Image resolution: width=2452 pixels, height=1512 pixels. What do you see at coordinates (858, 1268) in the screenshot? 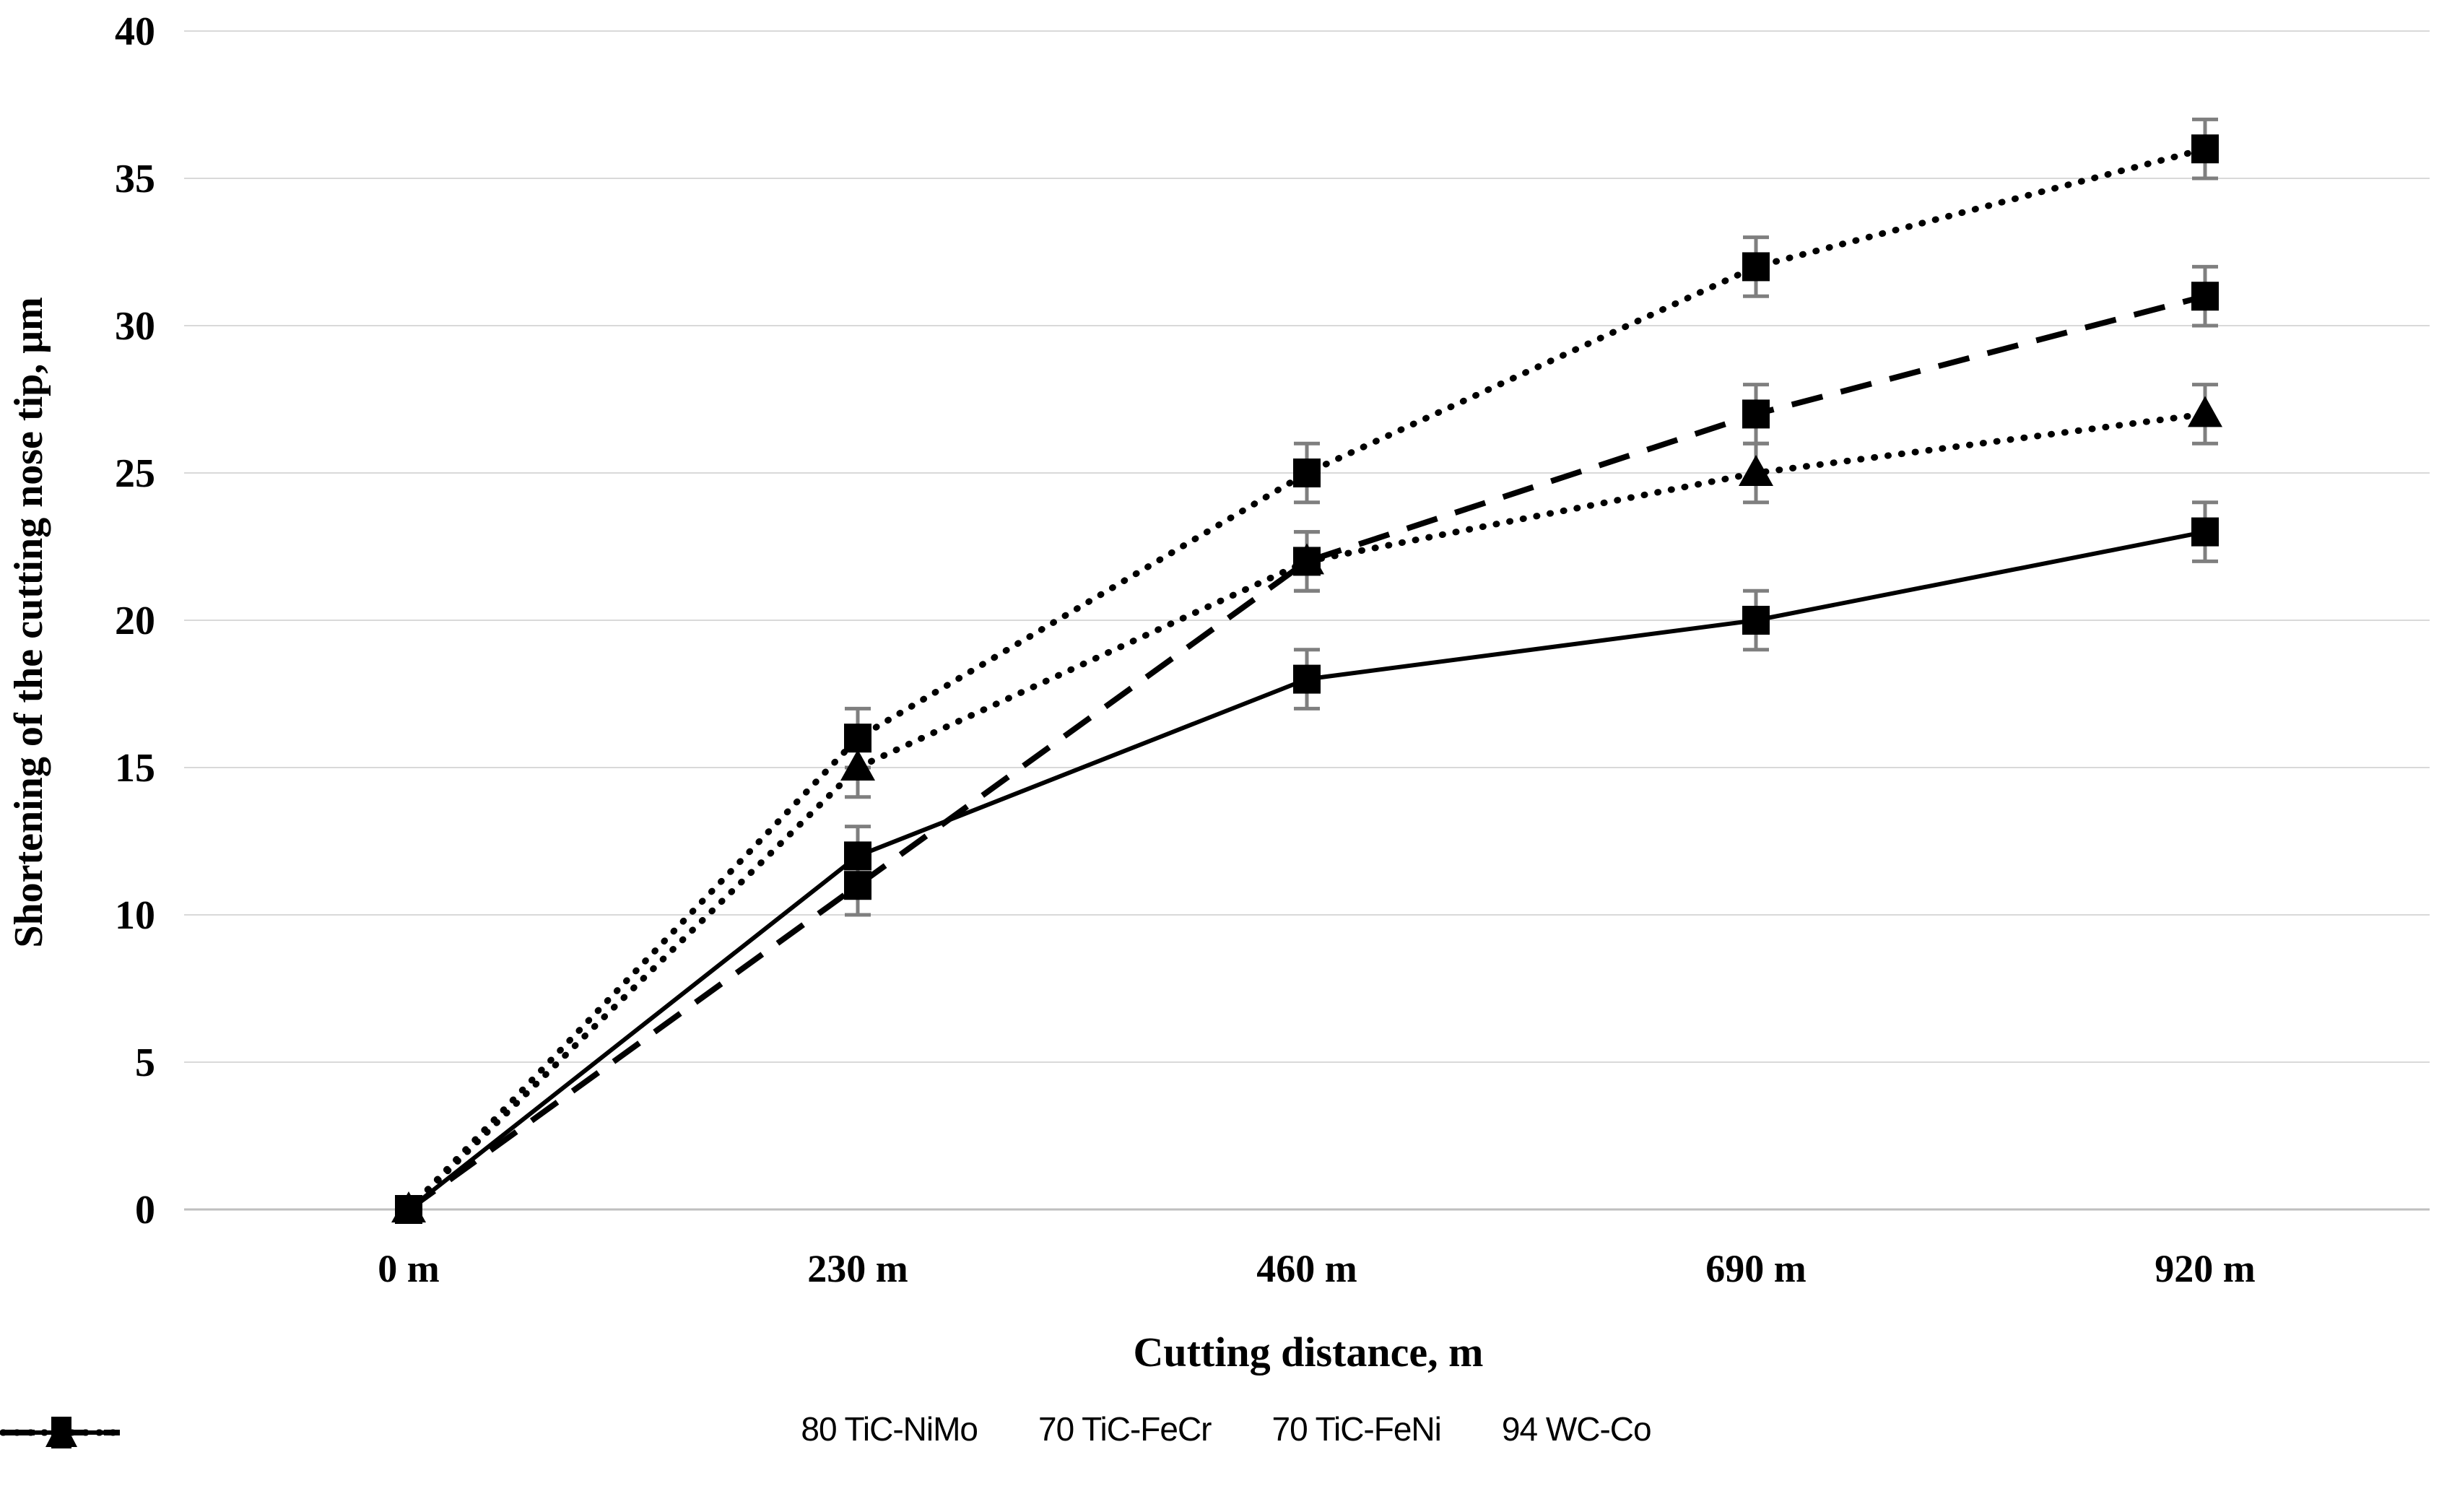
I see `x-tick-label: 230 m` at bounding box center [858, 1268].